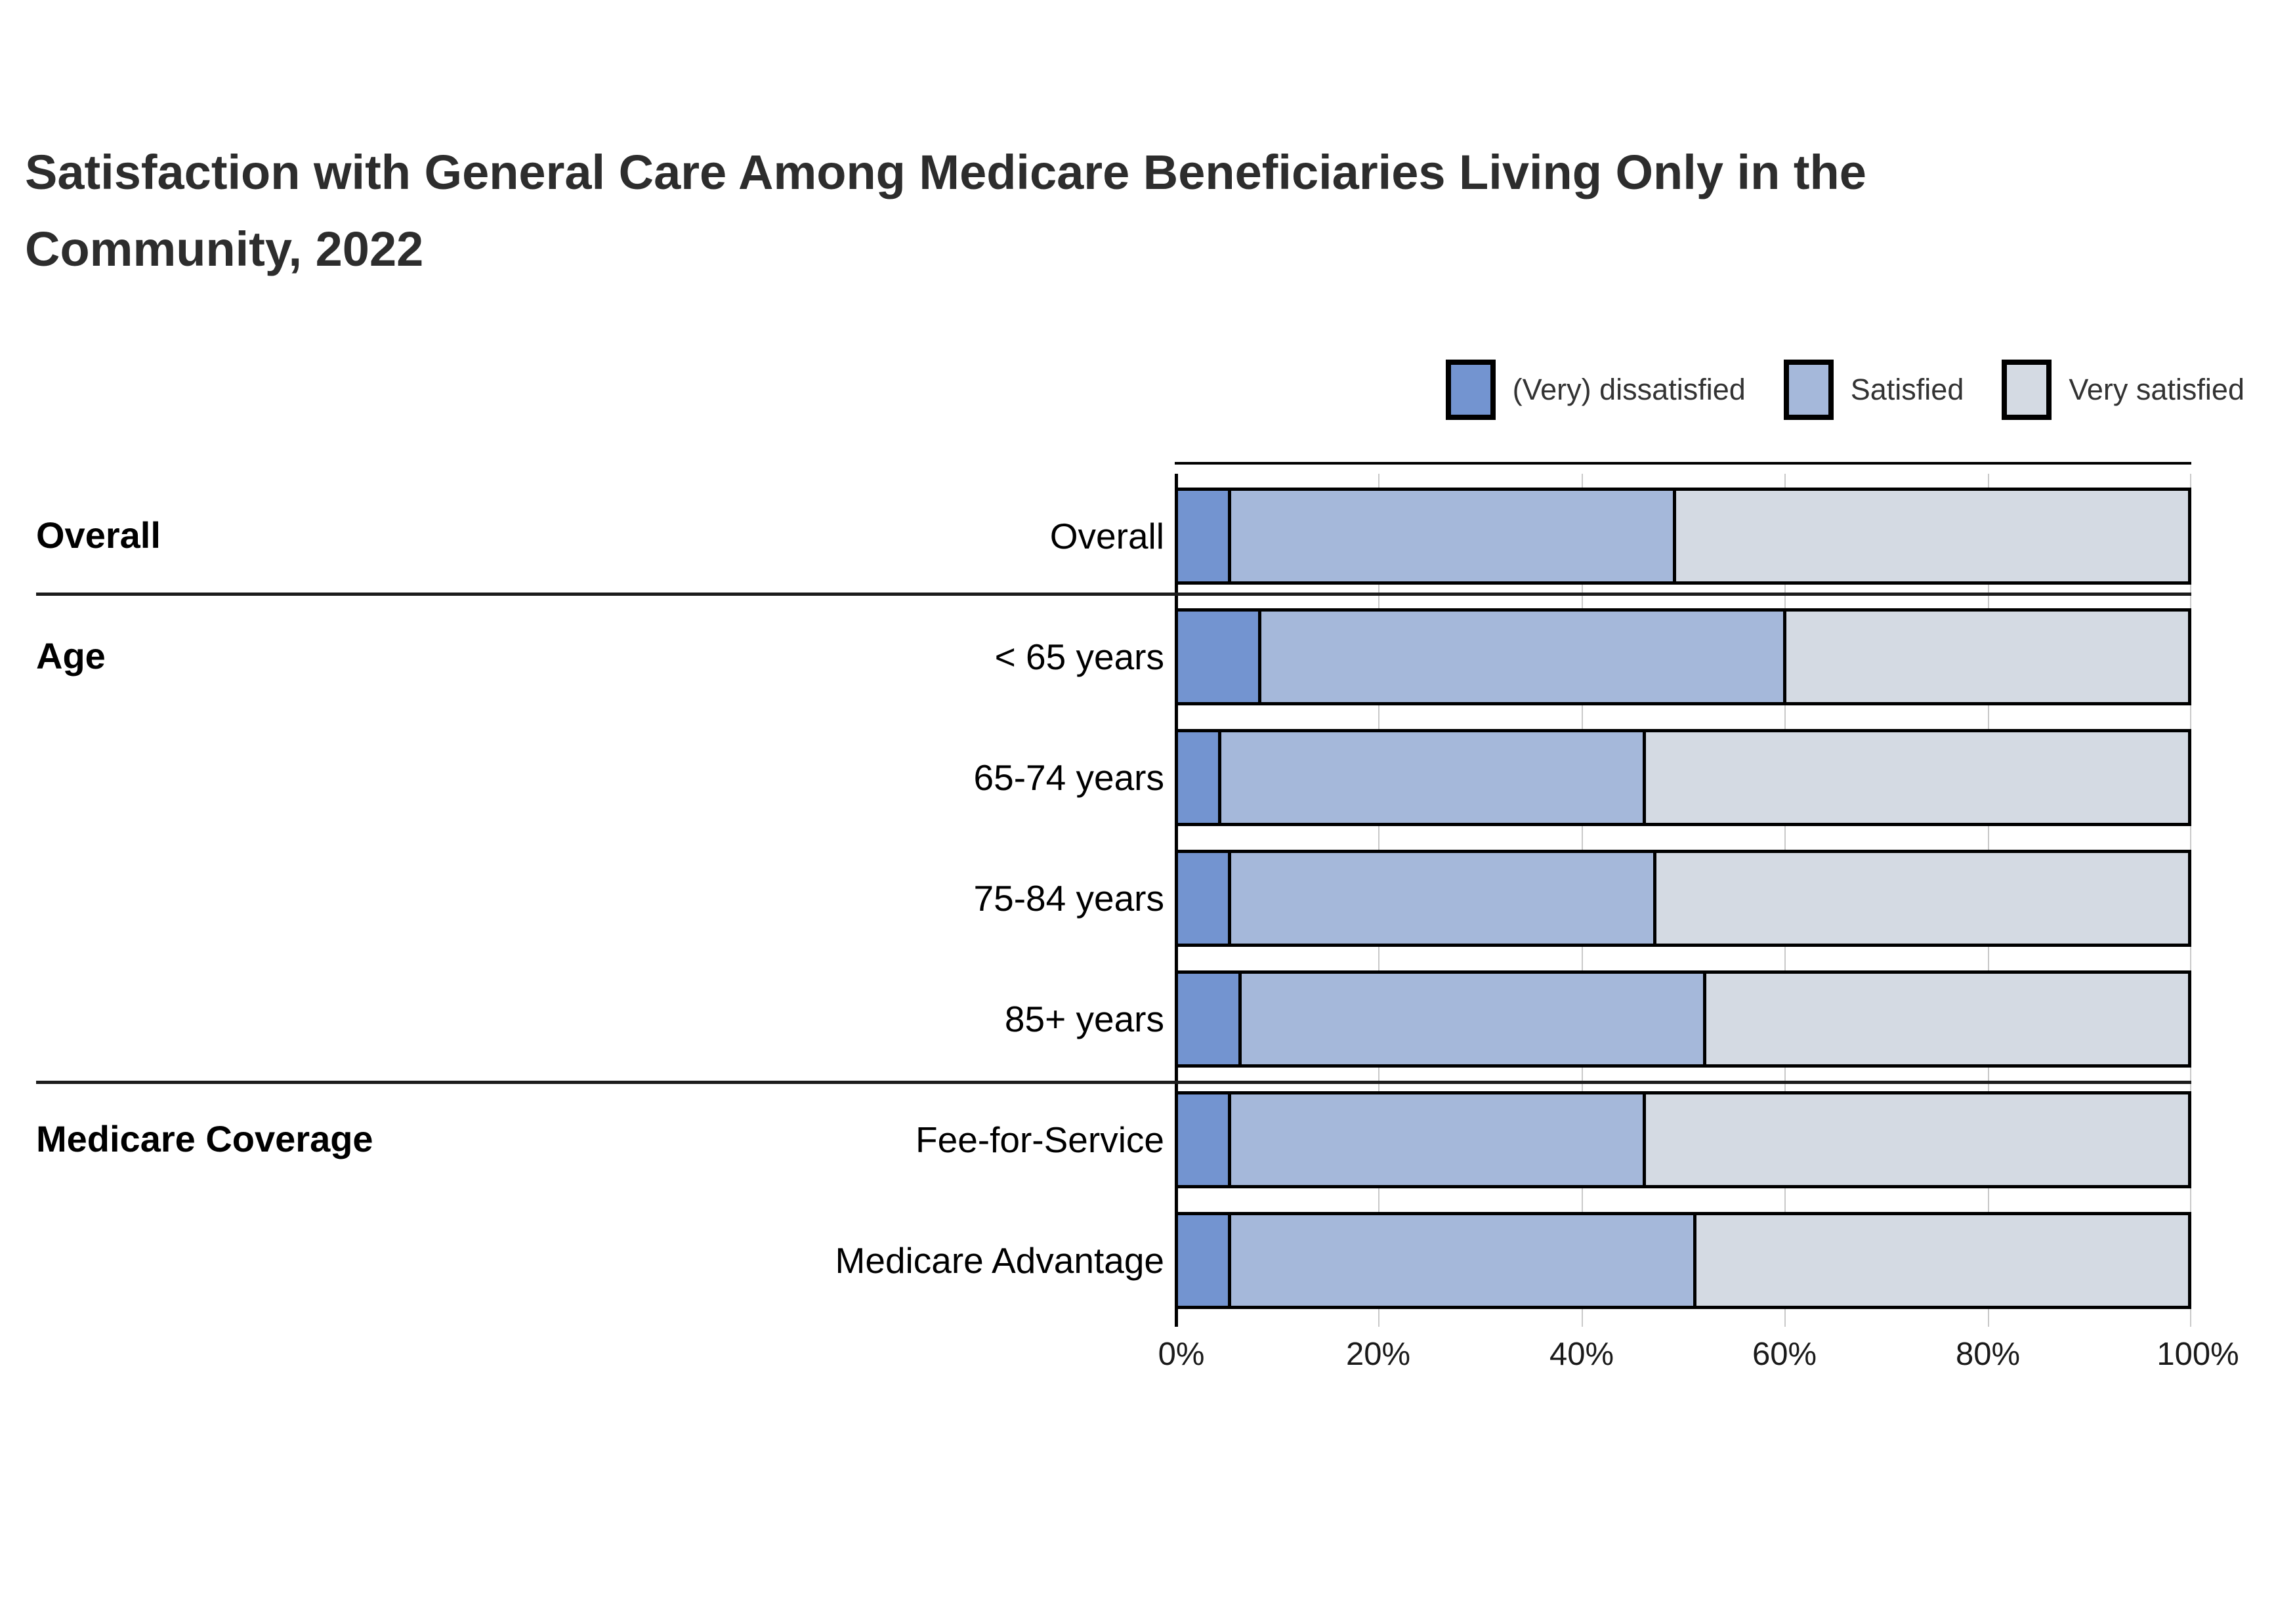  I want to click on row-fee-for-service: Fee-for-Service, so click(1095, 1139).